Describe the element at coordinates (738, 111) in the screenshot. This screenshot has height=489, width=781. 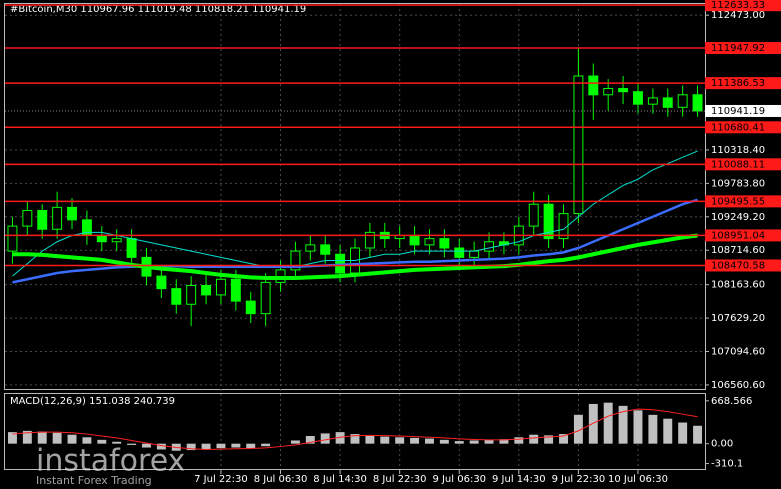
I see `current-price-label: 110941.19` at that location.